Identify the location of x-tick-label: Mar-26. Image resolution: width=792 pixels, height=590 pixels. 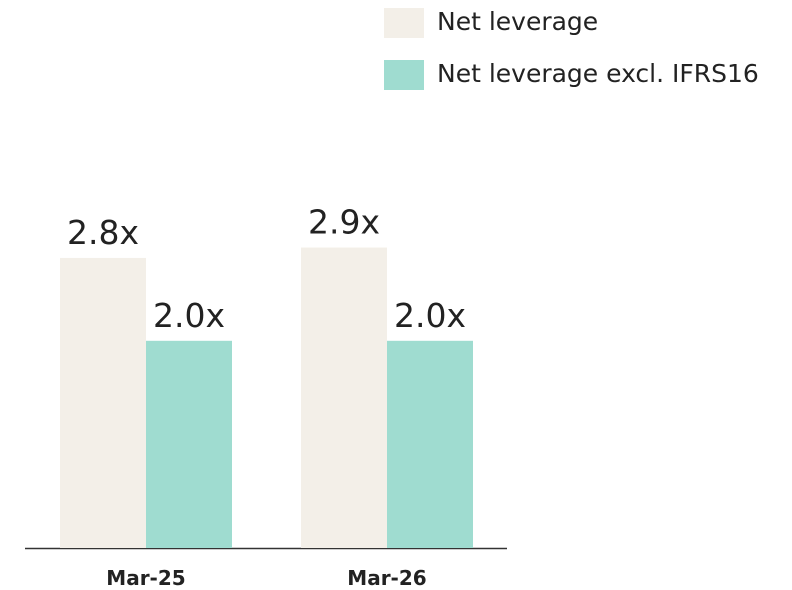
(386, 578).